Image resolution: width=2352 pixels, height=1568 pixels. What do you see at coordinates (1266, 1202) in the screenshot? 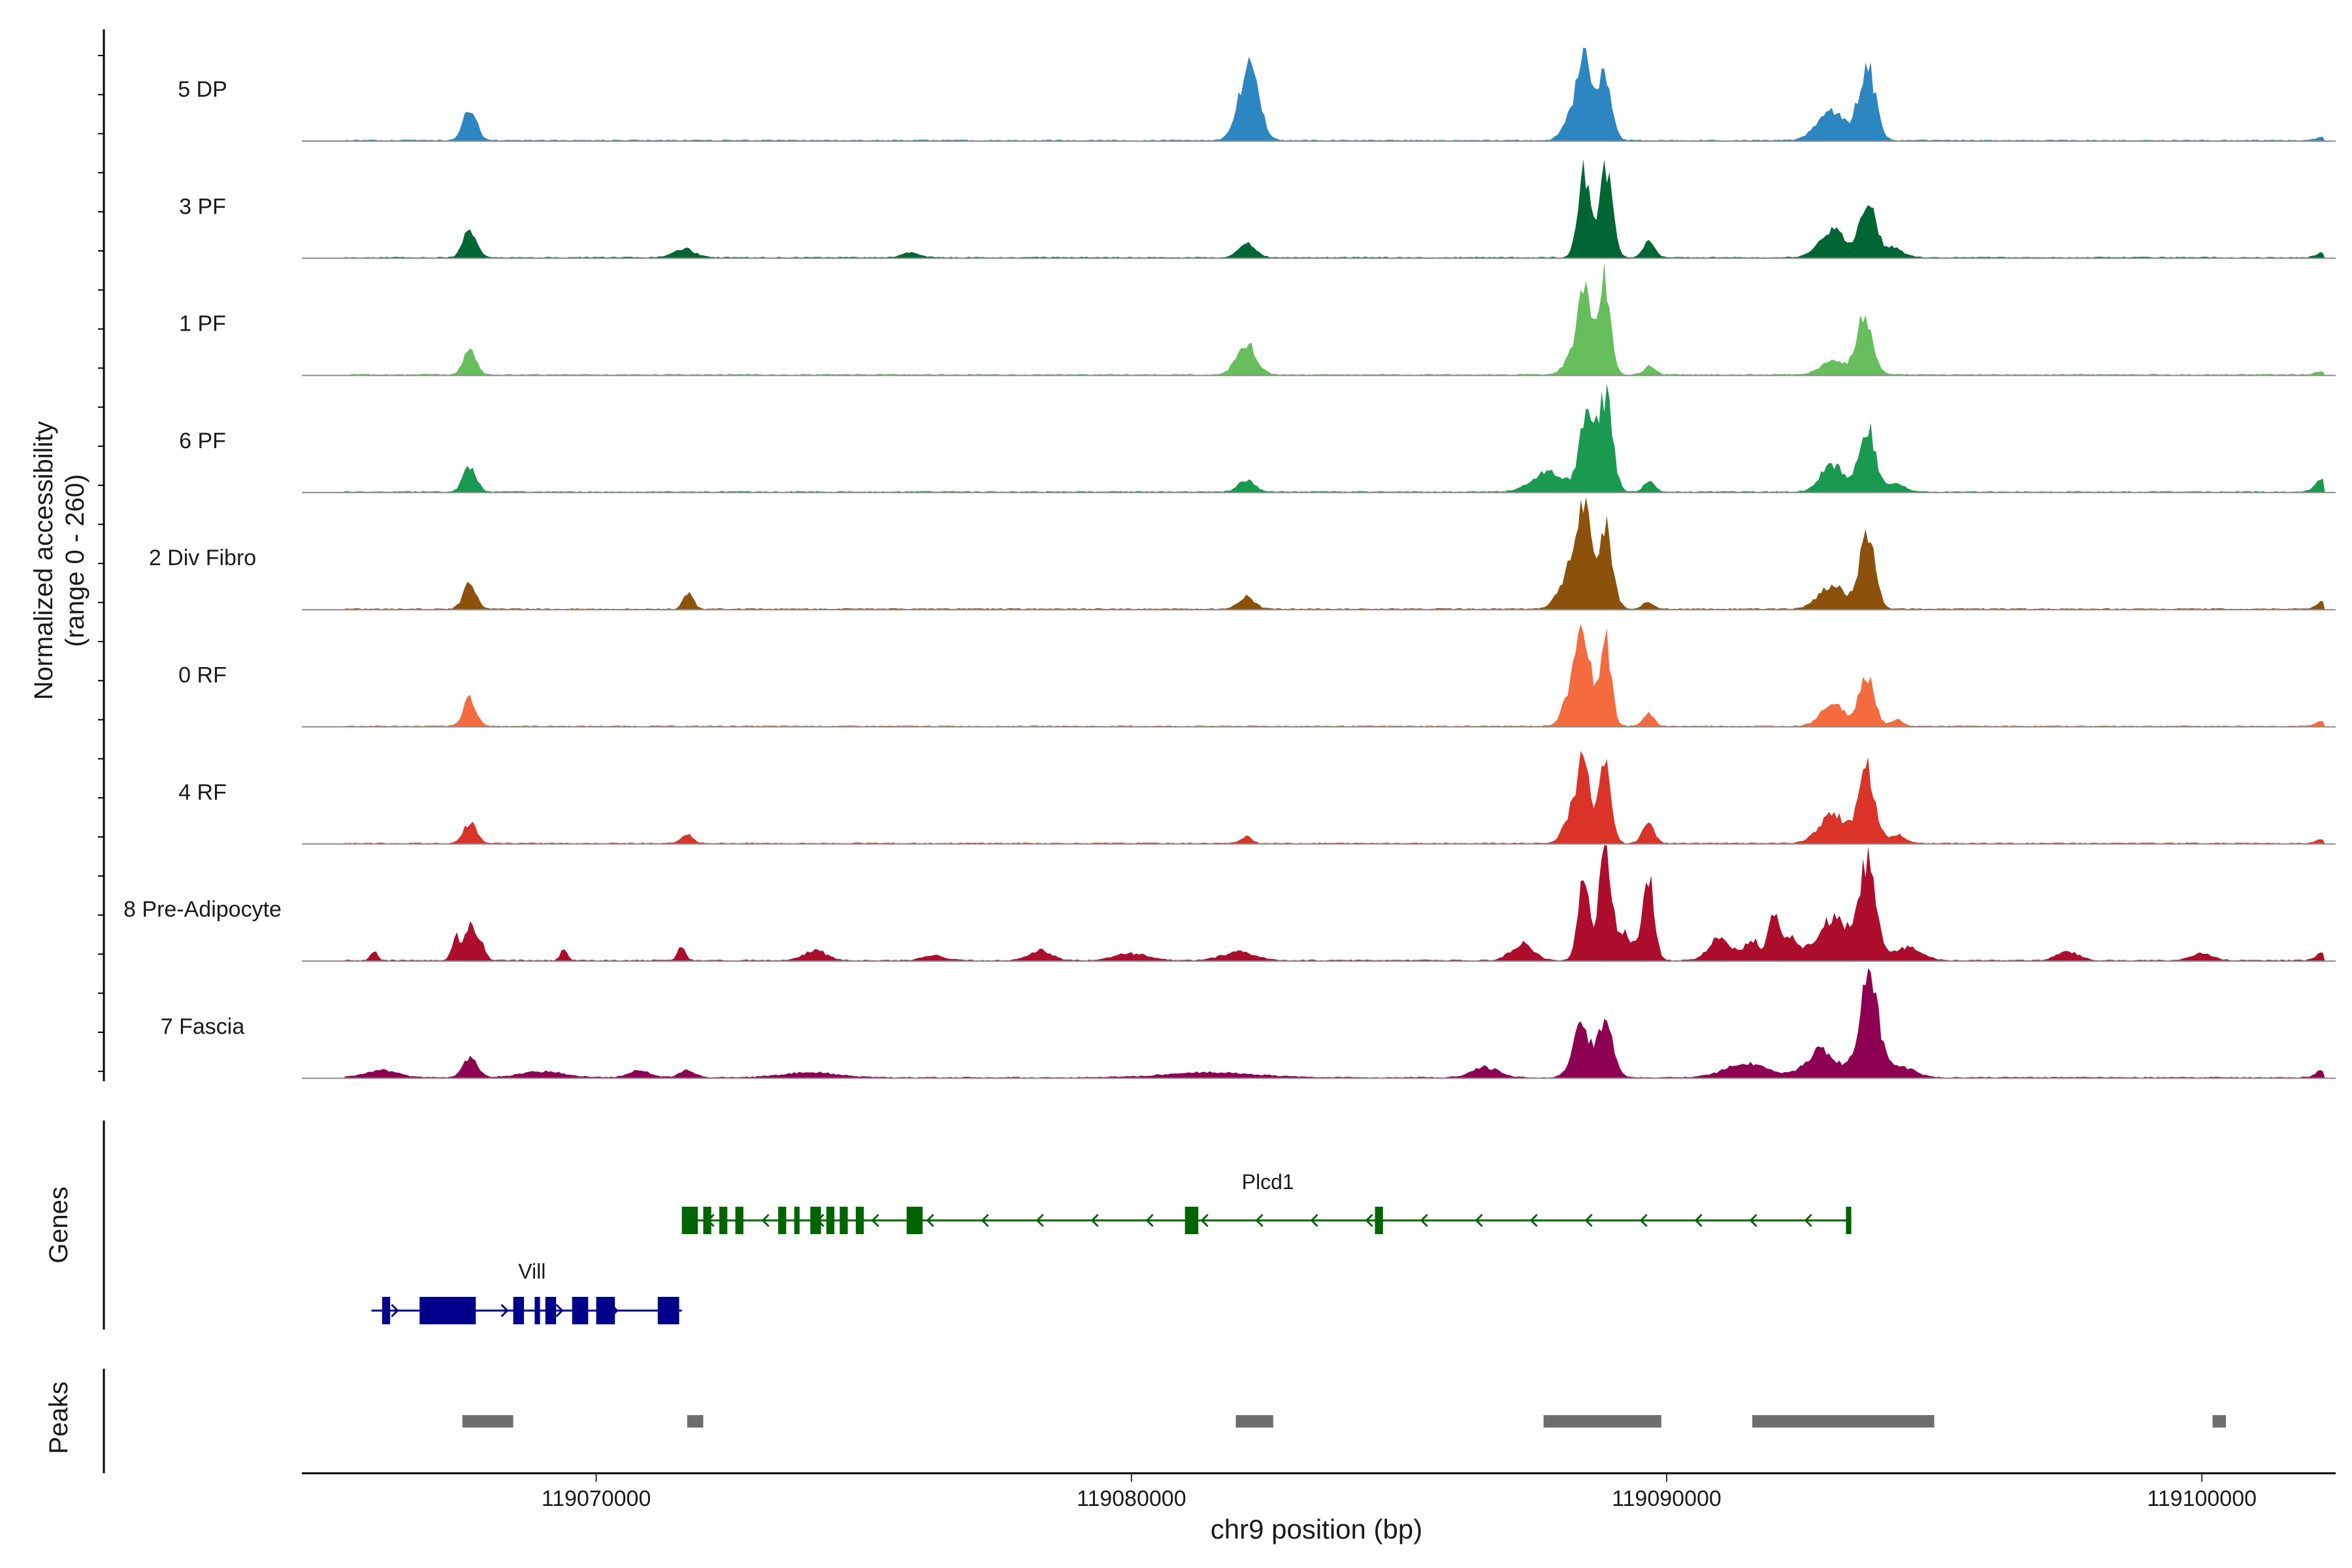
I see `gene-plcd1: Plcd1` at bounding box center [1266, 1202].